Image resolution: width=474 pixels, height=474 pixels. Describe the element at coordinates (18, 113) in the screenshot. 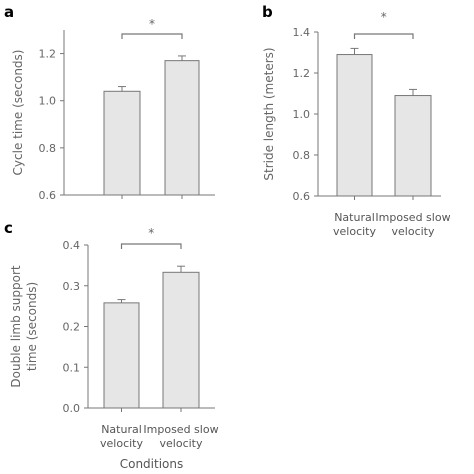

I see `y-axis-title: Cycle time (seconds)` at that location.